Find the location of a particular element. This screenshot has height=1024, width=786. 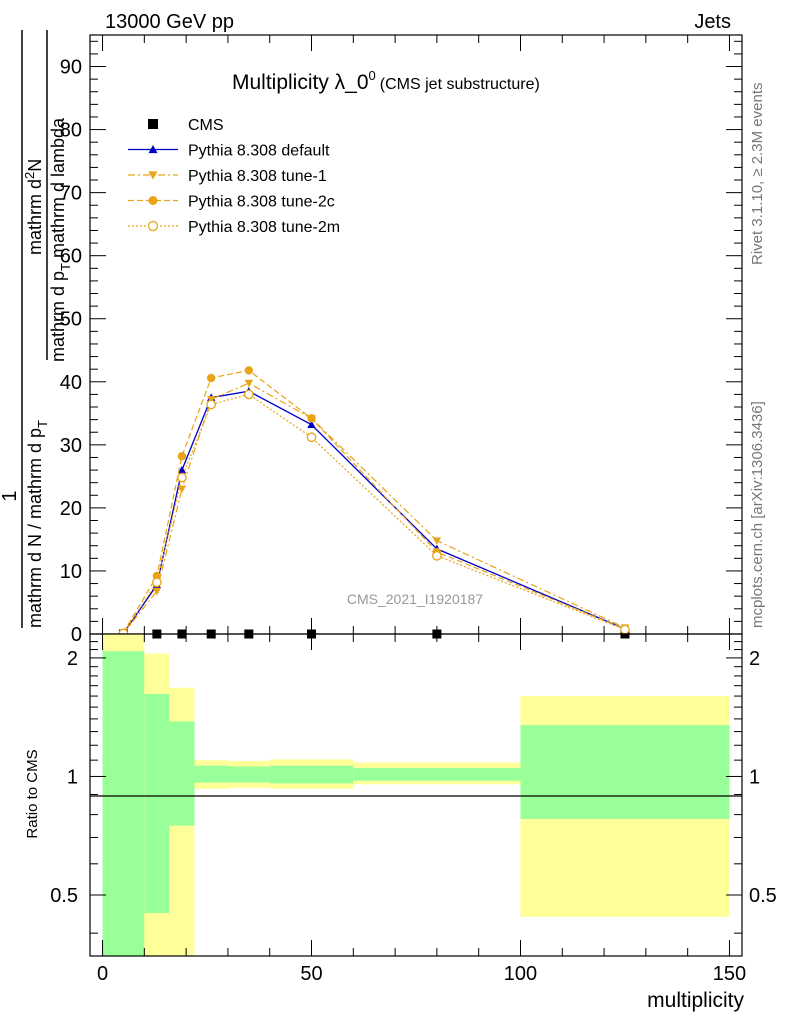

legend-label: CMS is located at coordinates (206, 125).